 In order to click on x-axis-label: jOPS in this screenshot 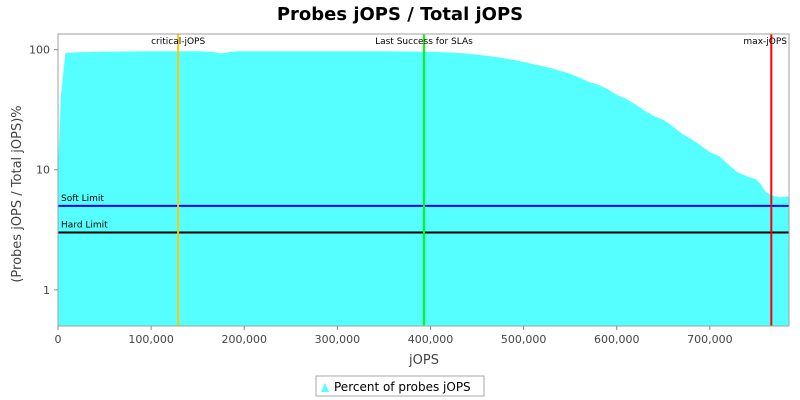, I will do `click(423, 360)`.